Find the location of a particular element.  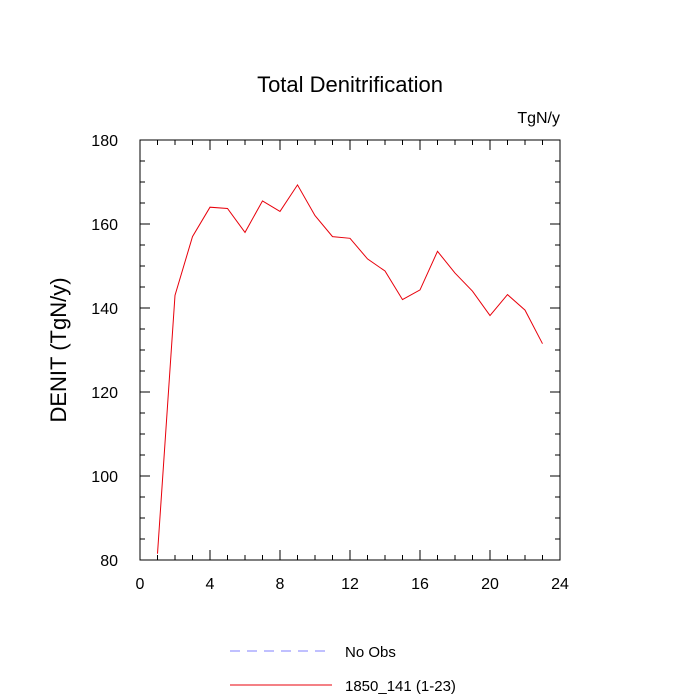

y-tick-label: 120 is located at coordinates (104, 393).